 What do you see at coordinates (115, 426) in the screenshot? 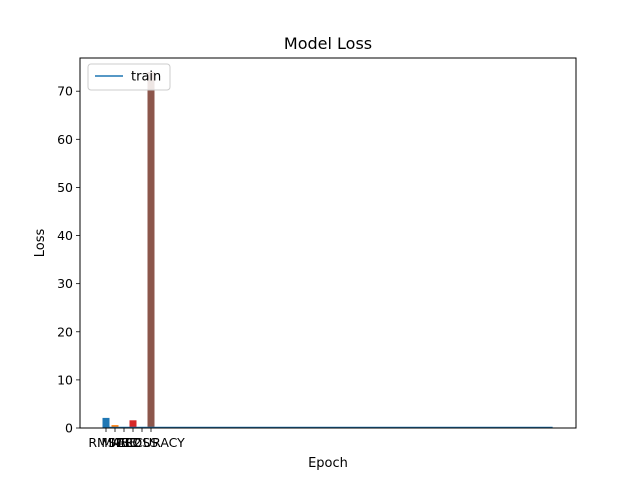
I see `bar-mae` at bounding box center [115, 426].